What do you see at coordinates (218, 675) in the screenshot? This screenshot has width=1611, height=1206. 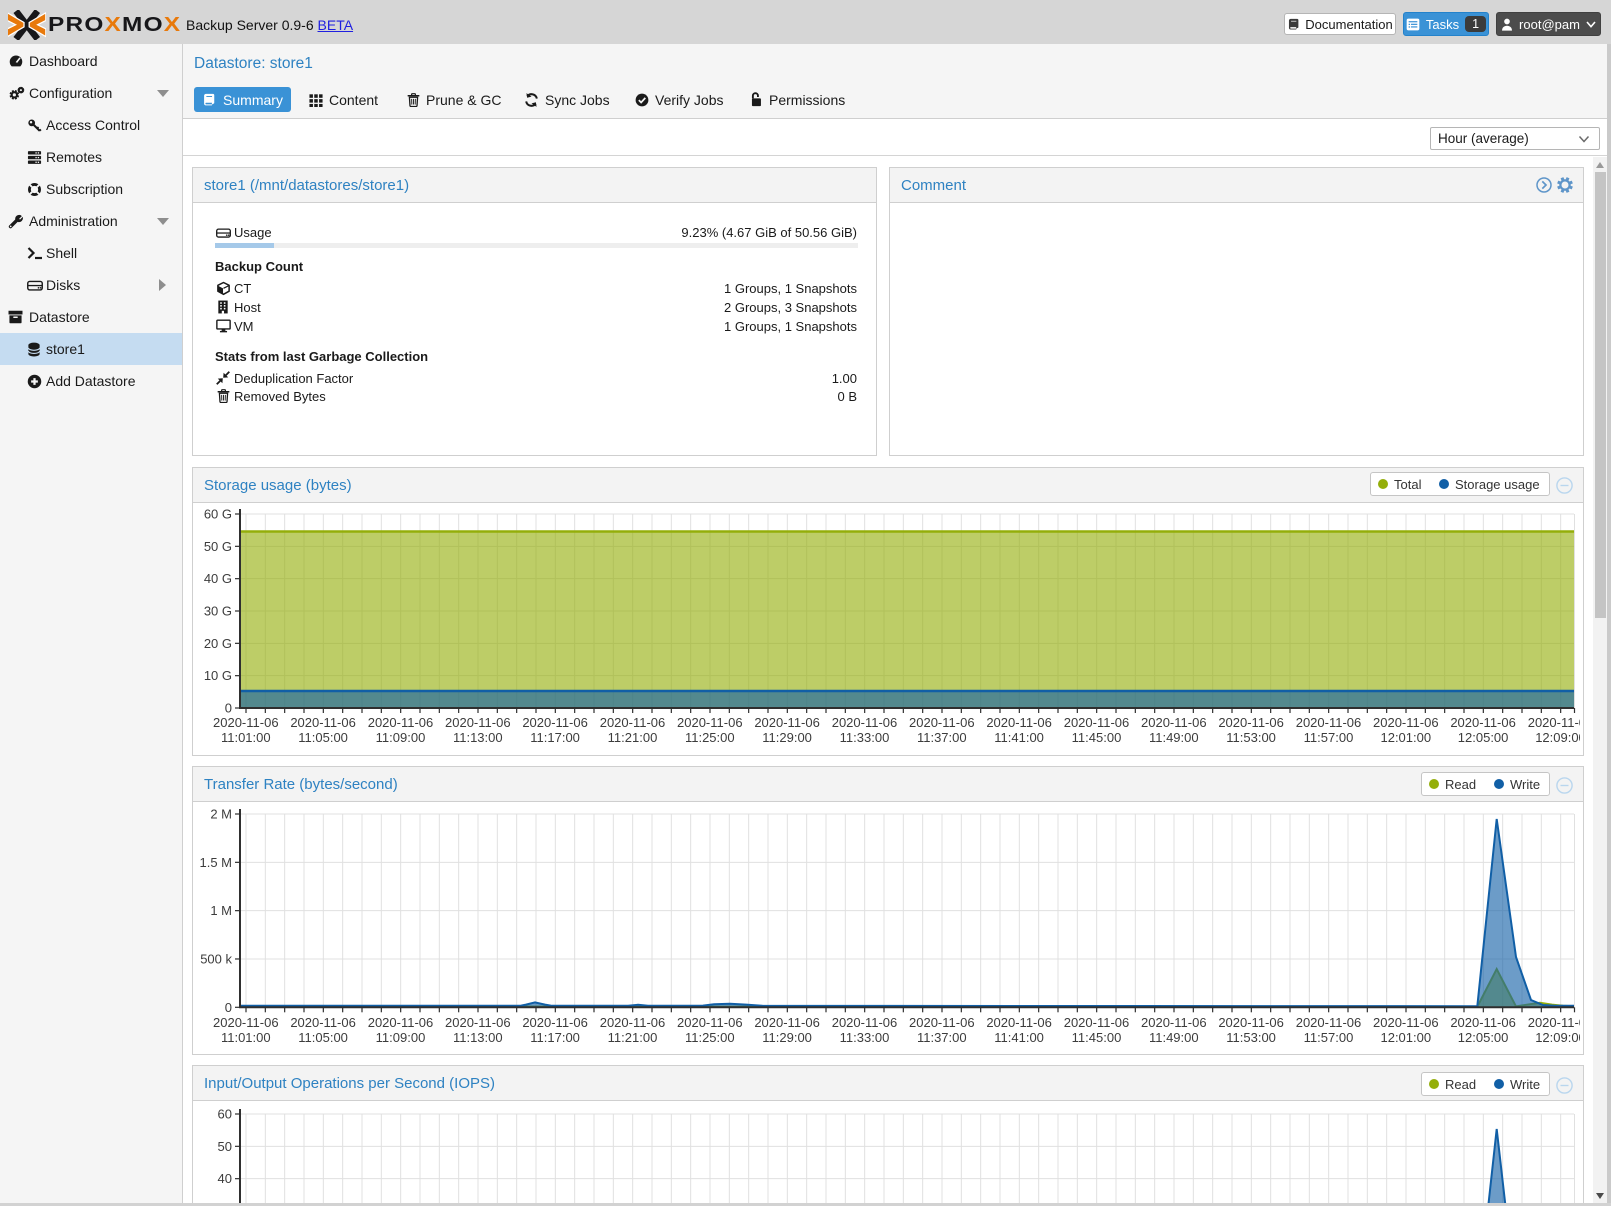 I see `svg-text: 10 G` at bounding box center [218, 675].